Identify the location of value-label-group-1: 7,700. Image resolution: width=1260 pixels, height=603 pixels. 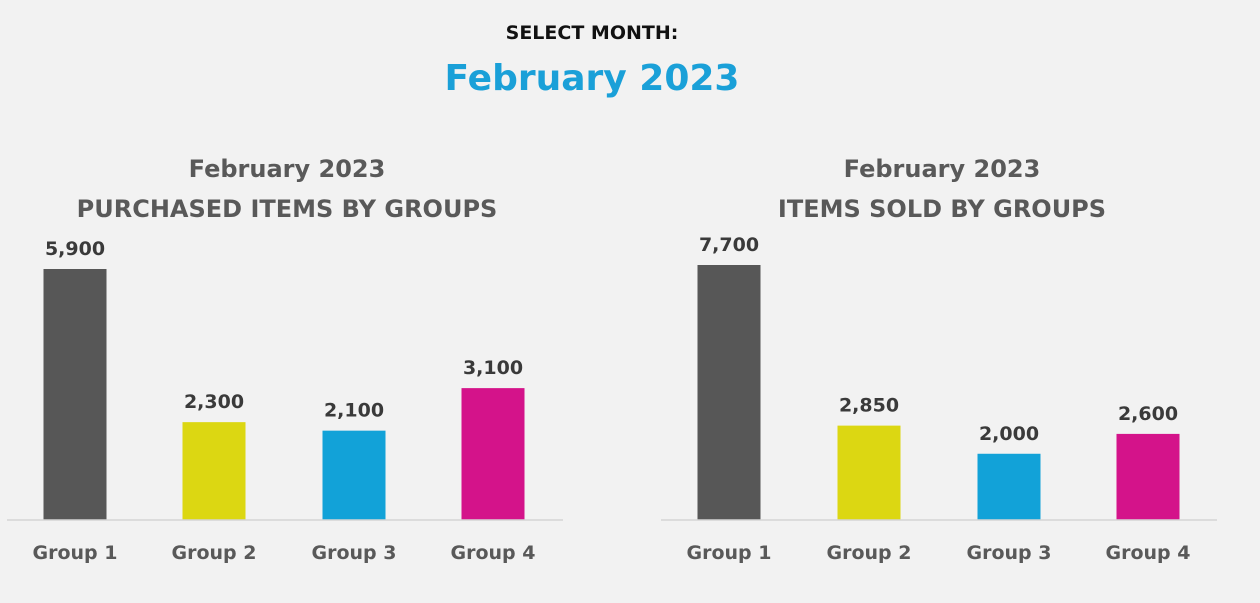
(729, 245).